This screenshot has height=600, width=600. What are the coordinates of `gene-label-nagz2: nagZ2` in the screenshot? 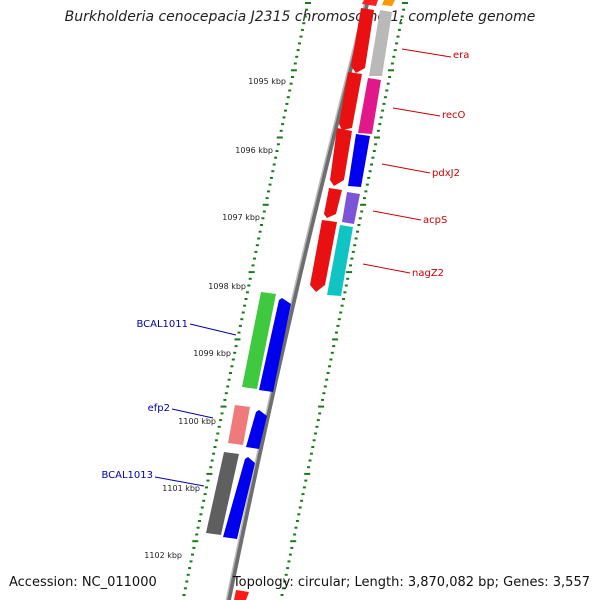 It's located at (428, 273).